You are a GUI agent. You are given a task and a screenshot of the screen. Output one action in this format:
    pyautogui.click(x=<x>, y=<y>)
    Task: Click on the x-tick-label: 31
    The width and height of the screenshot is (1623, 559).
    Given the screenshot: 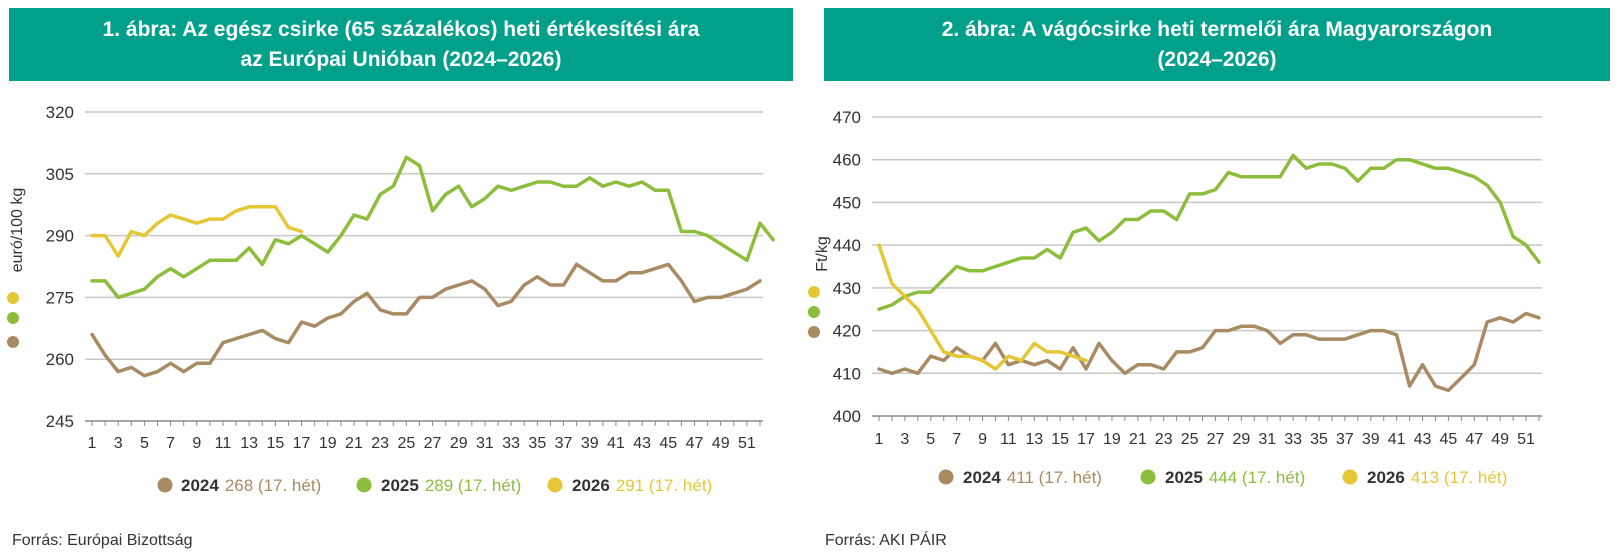 What is the action you would take?
    pyautogui.click(x=485, y=443)
    